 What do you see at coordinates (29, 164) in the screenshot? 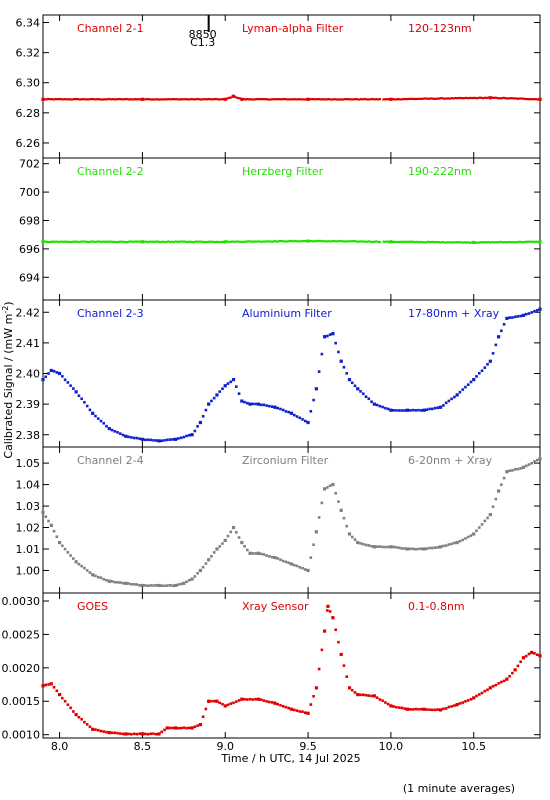
I see `y-tick-label: 702` at bounding box center [29, 164].